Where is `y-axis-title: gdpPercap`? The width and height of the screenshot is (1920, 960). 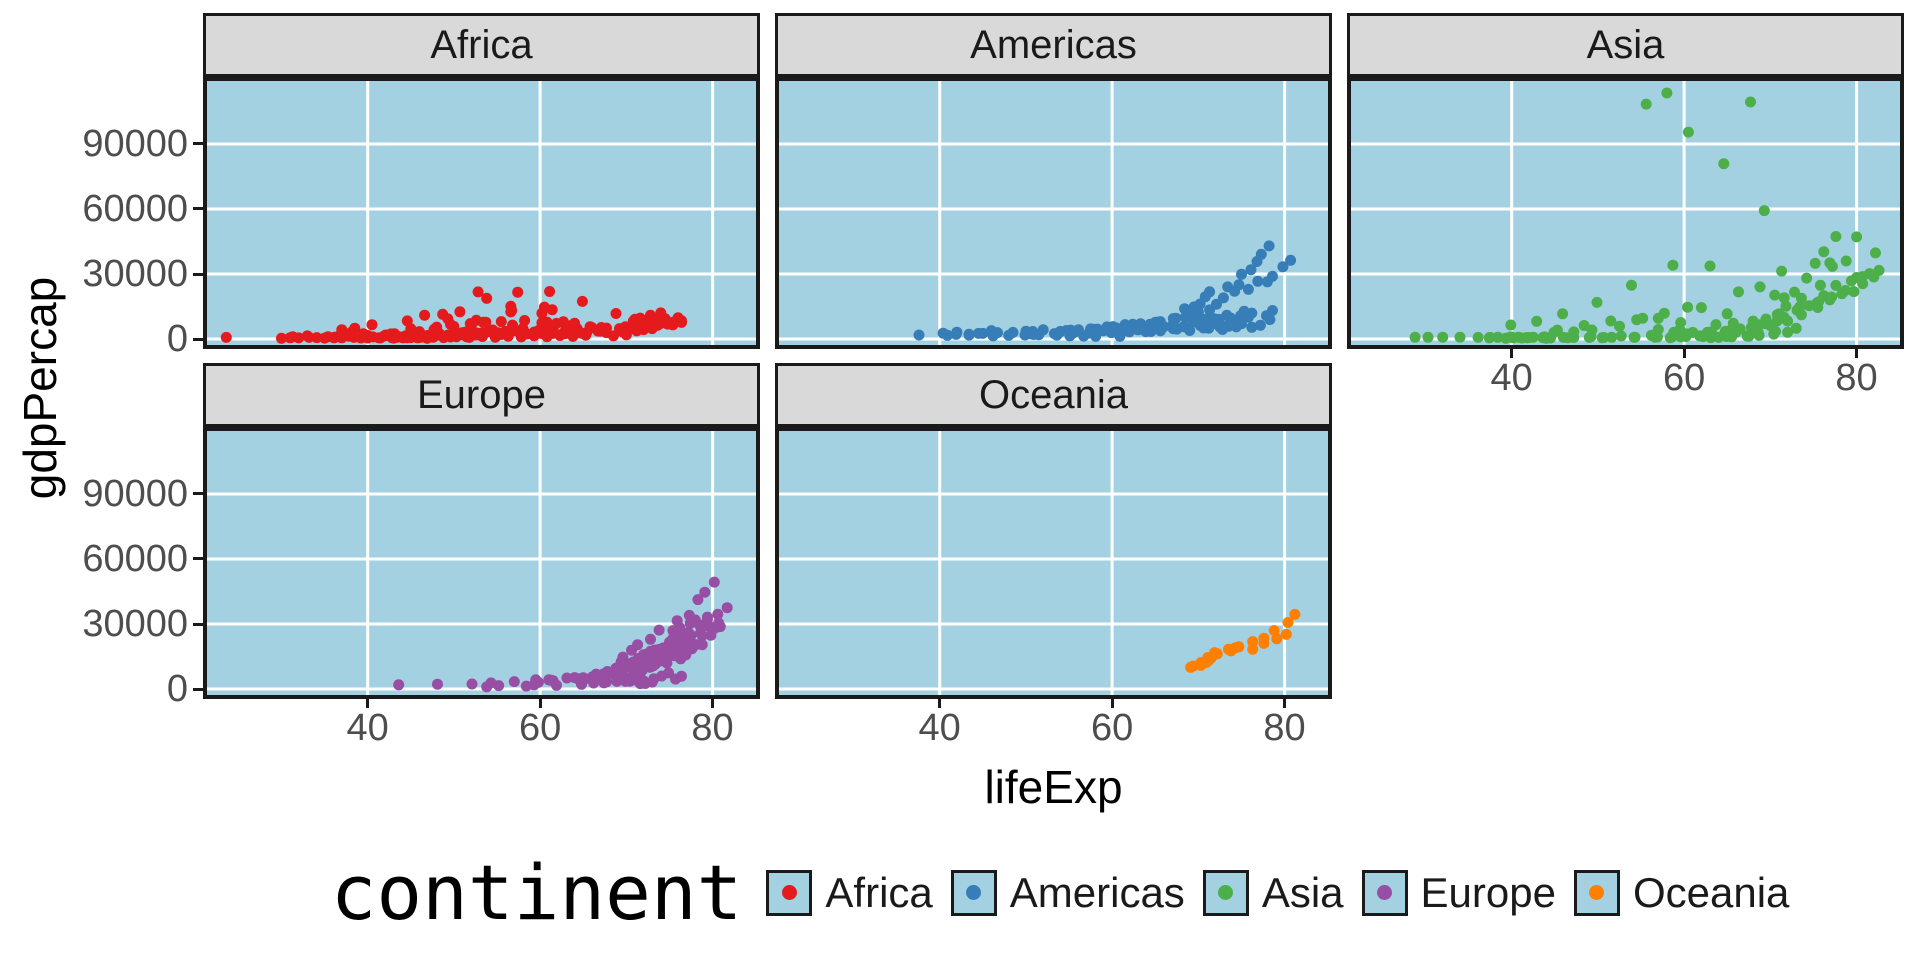 y-axis-title: gdpPercap is located at coordinates (40, 388).